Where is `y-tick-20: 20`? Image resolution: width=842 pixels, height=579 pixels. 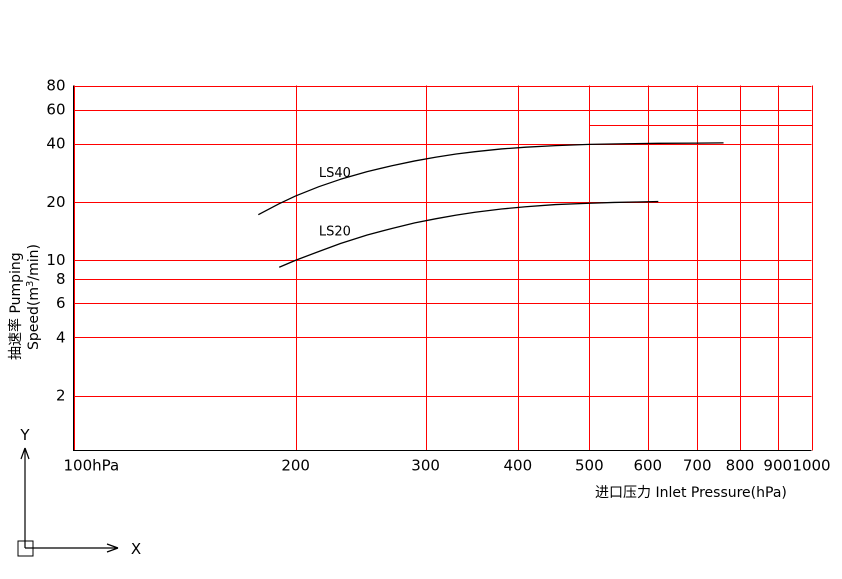
y-tick-20: 20 is located at coordinates (55, 202).